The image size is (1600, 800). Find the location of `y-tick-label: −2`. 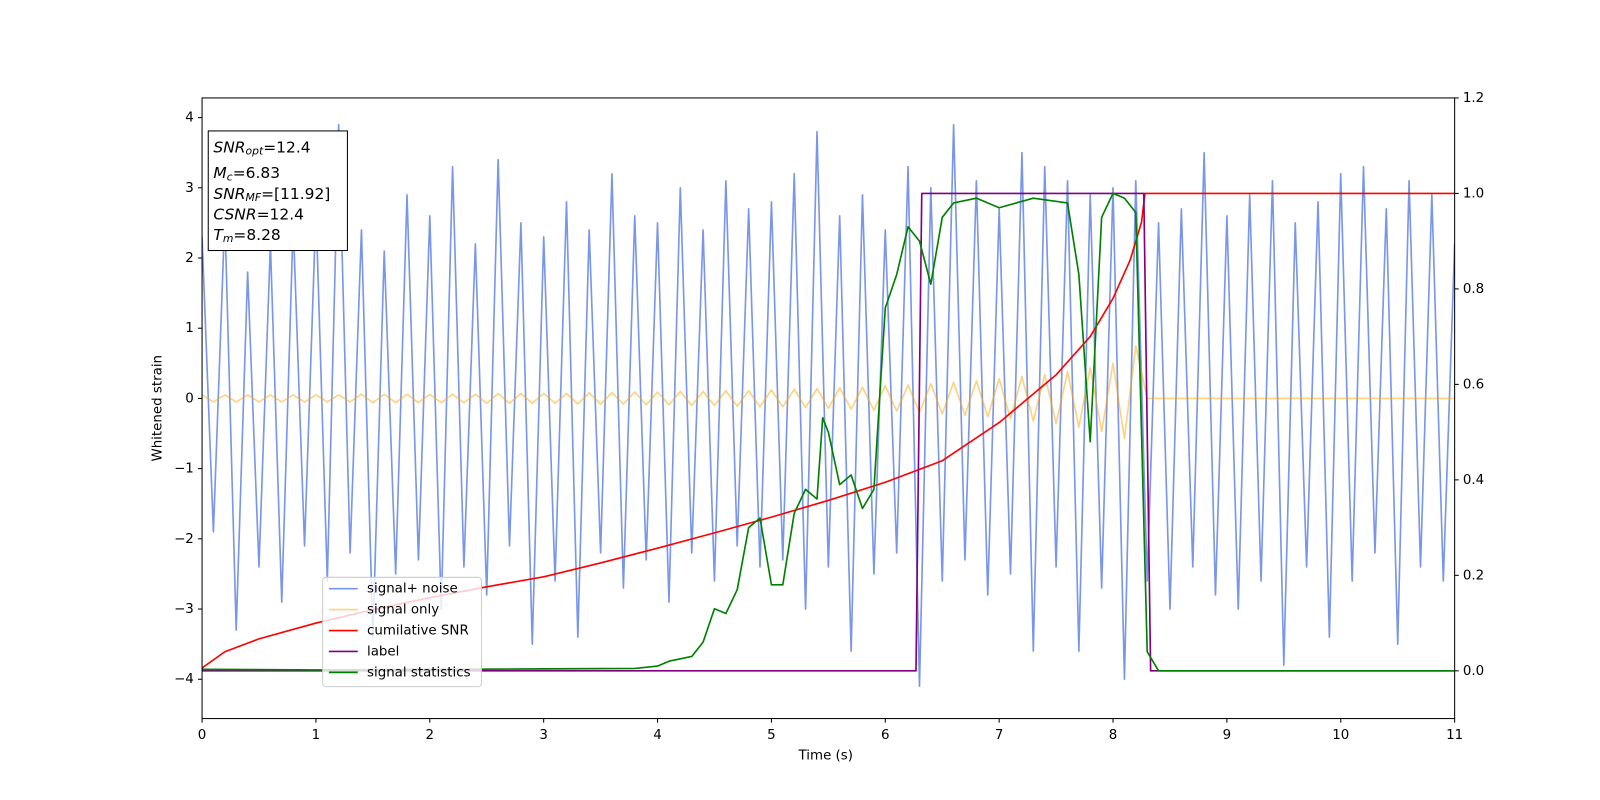

y-tick-label: −2 is located at coordinates (184, 539).